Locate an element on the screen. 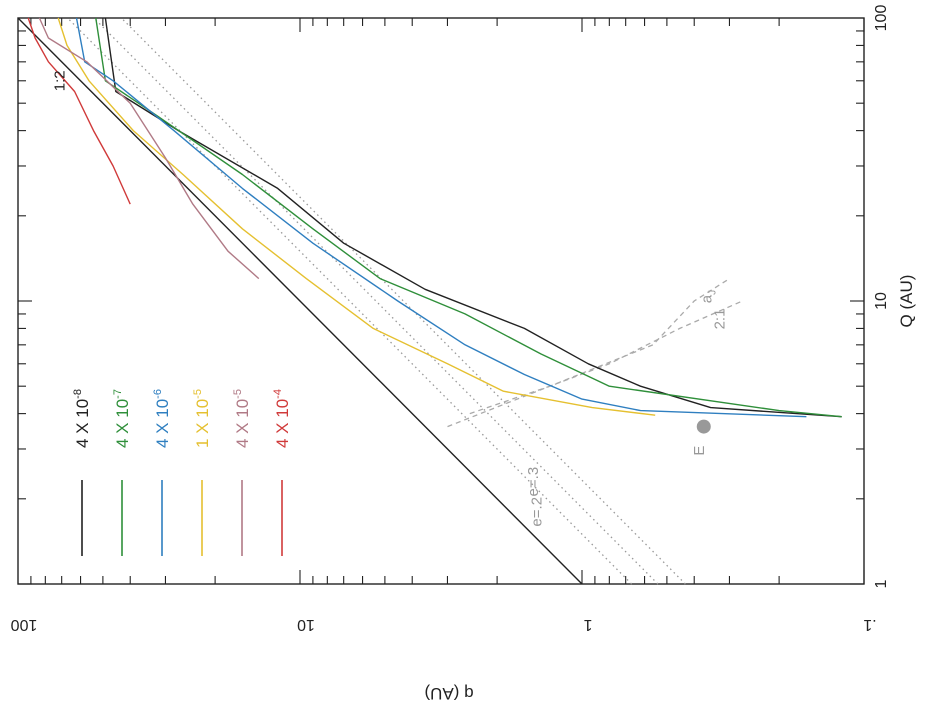 The image size is (926, 723). legend-label: 4 X 10-8 is located at coordinates (82, 418).